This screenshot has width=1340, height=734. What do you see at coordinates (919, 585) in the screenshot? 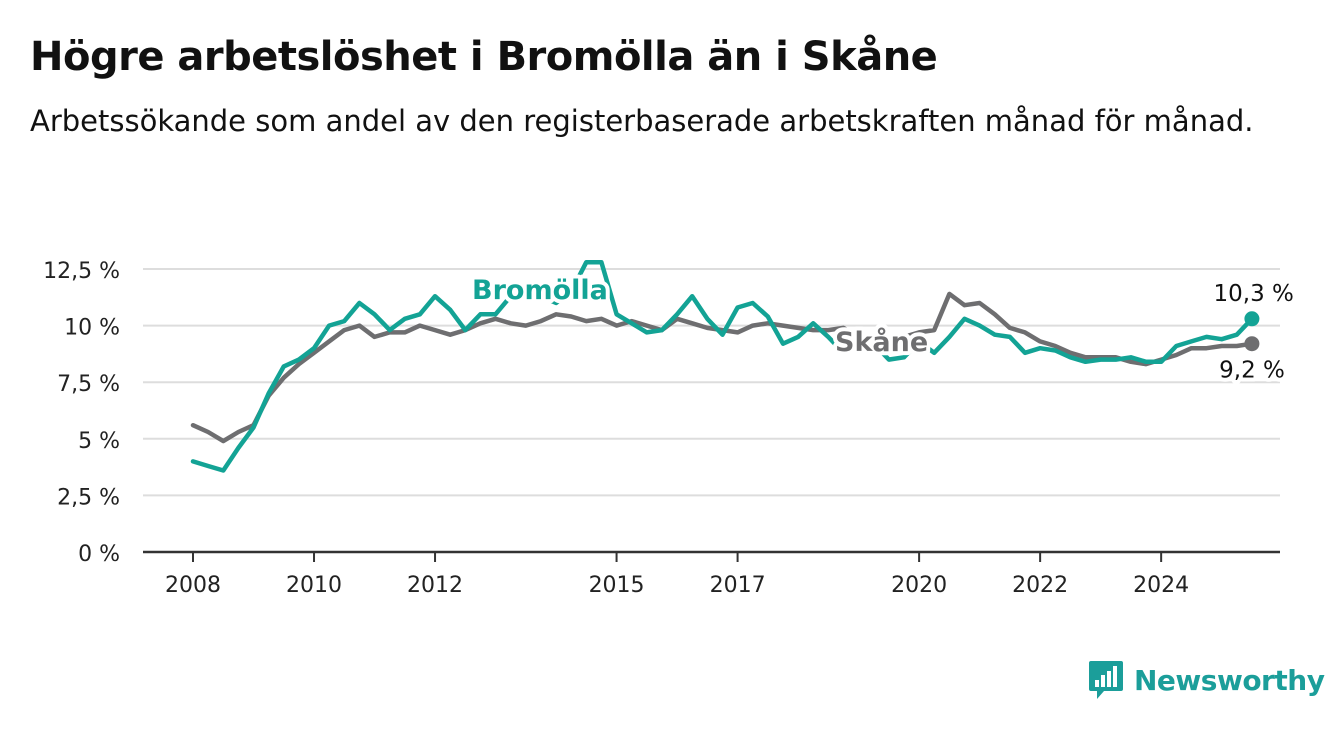
I see `x-tick-label: 2020` at bounding box center [919, 585].